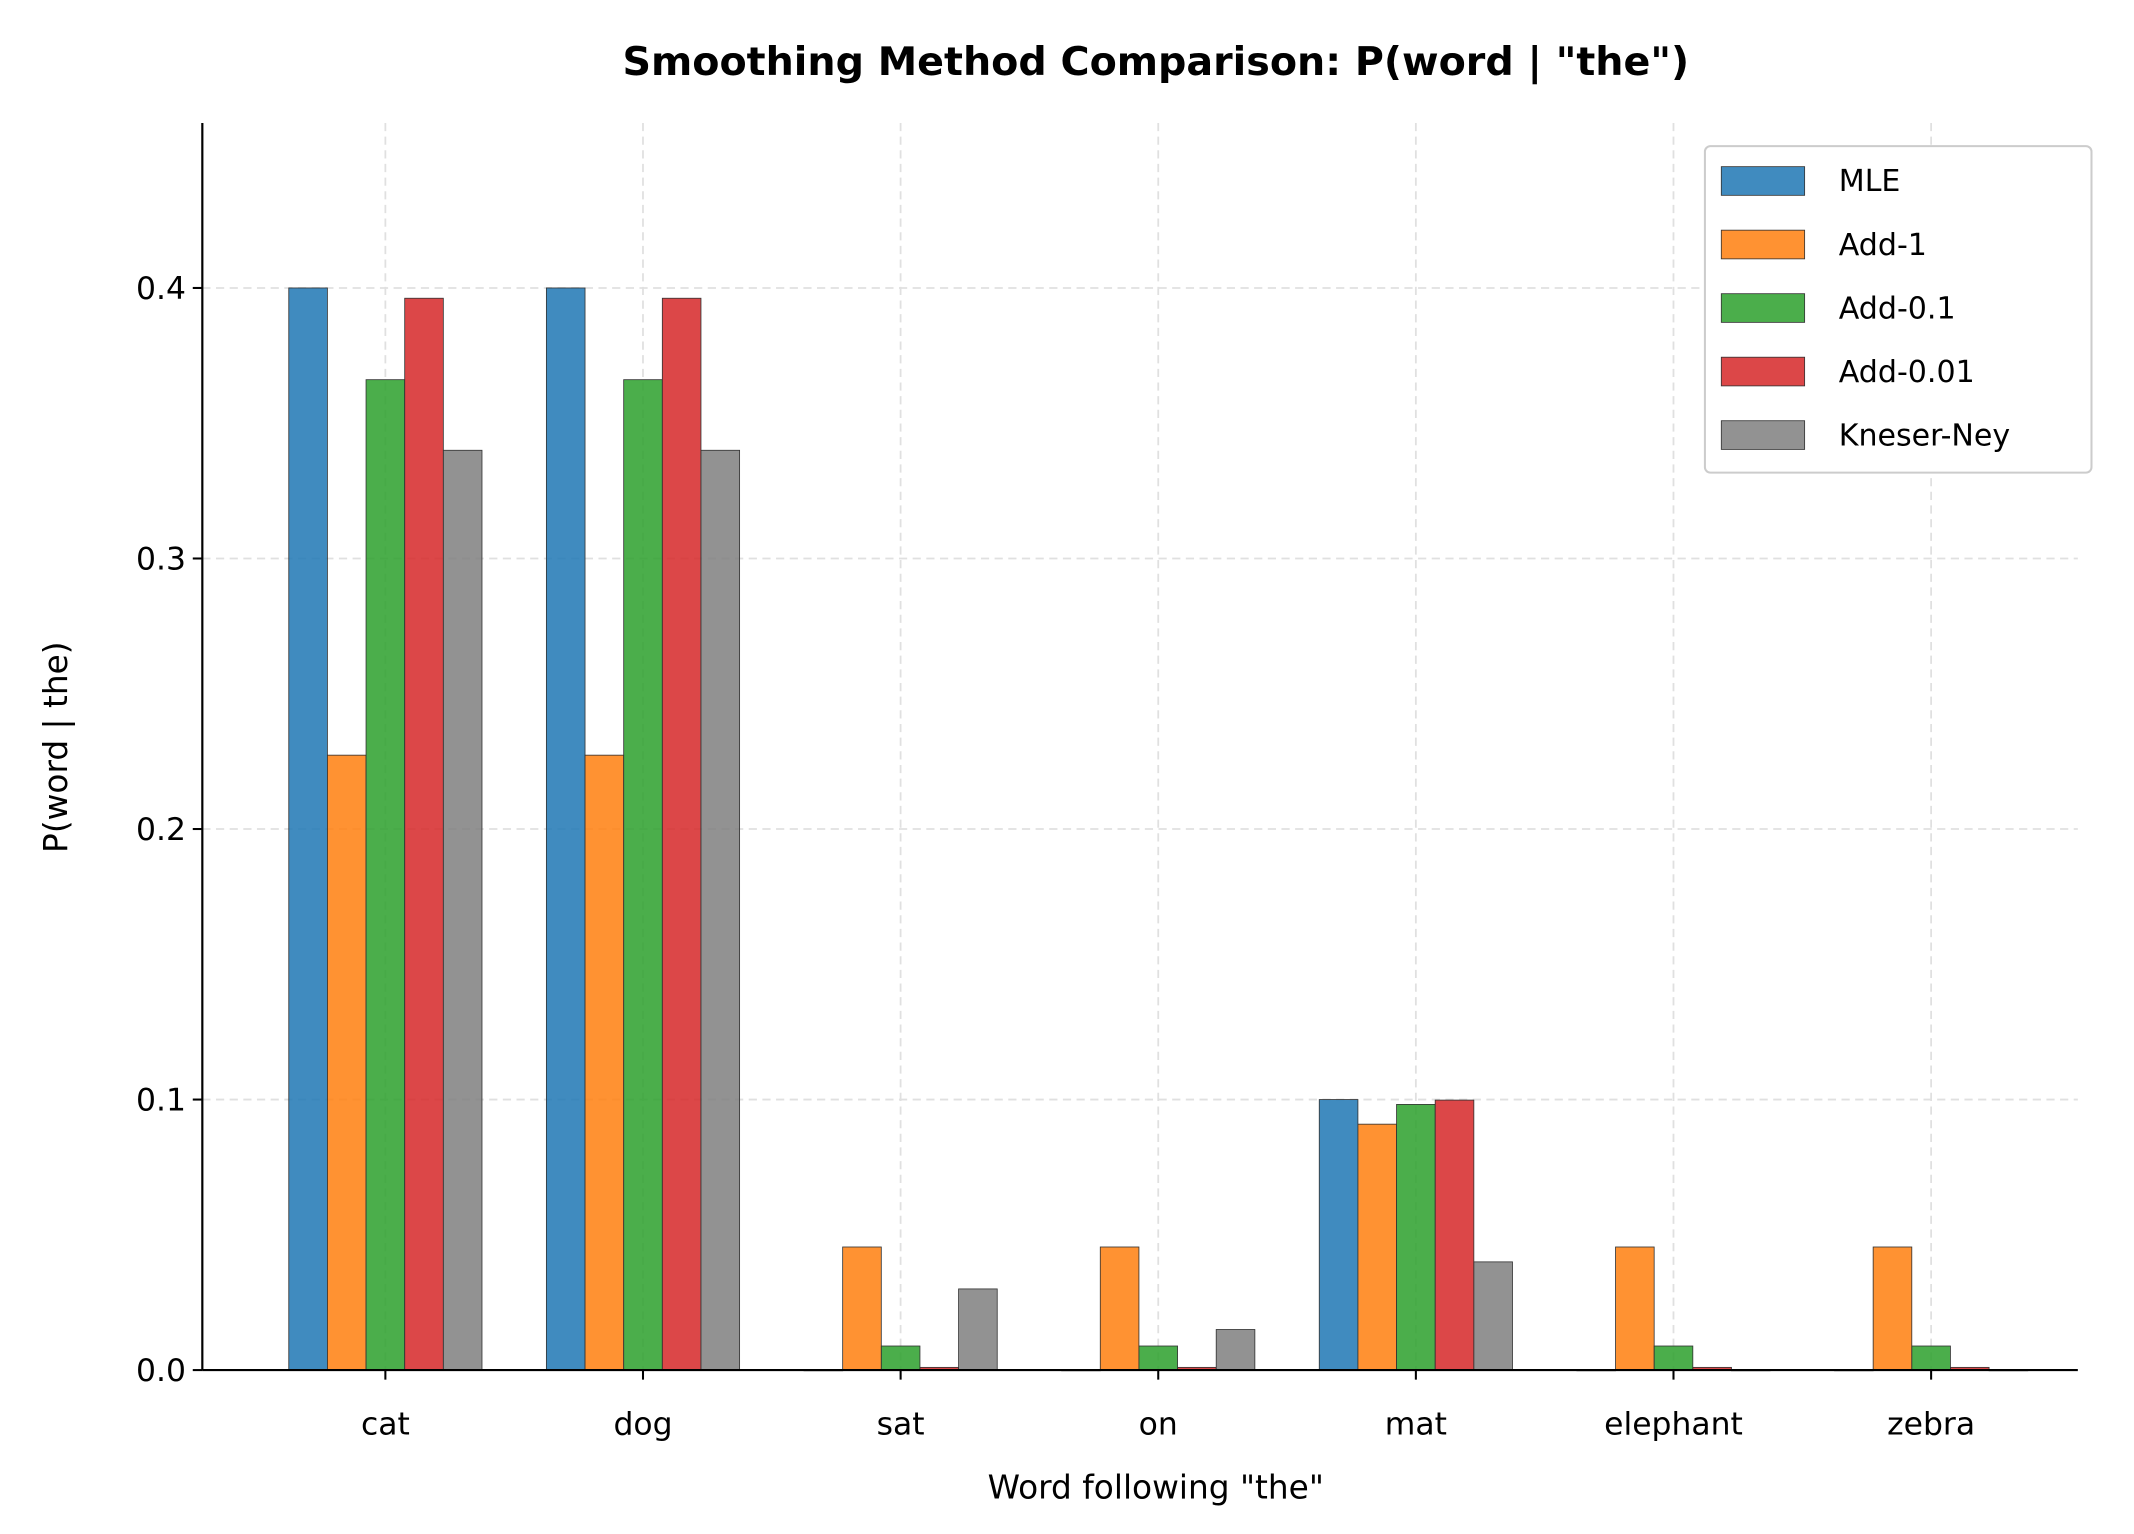  What do you see at coordinates (1924, 435) in the screenshot?
I see `legend-label: Kneser-Ney` at bounding box center [1924, 435].